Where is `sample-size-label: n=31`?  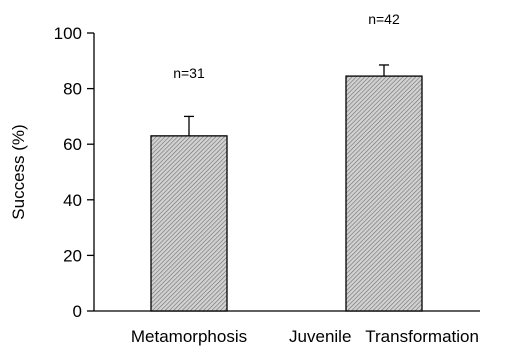
sample-size-label: n=31 is located at coordinates (189, 73).